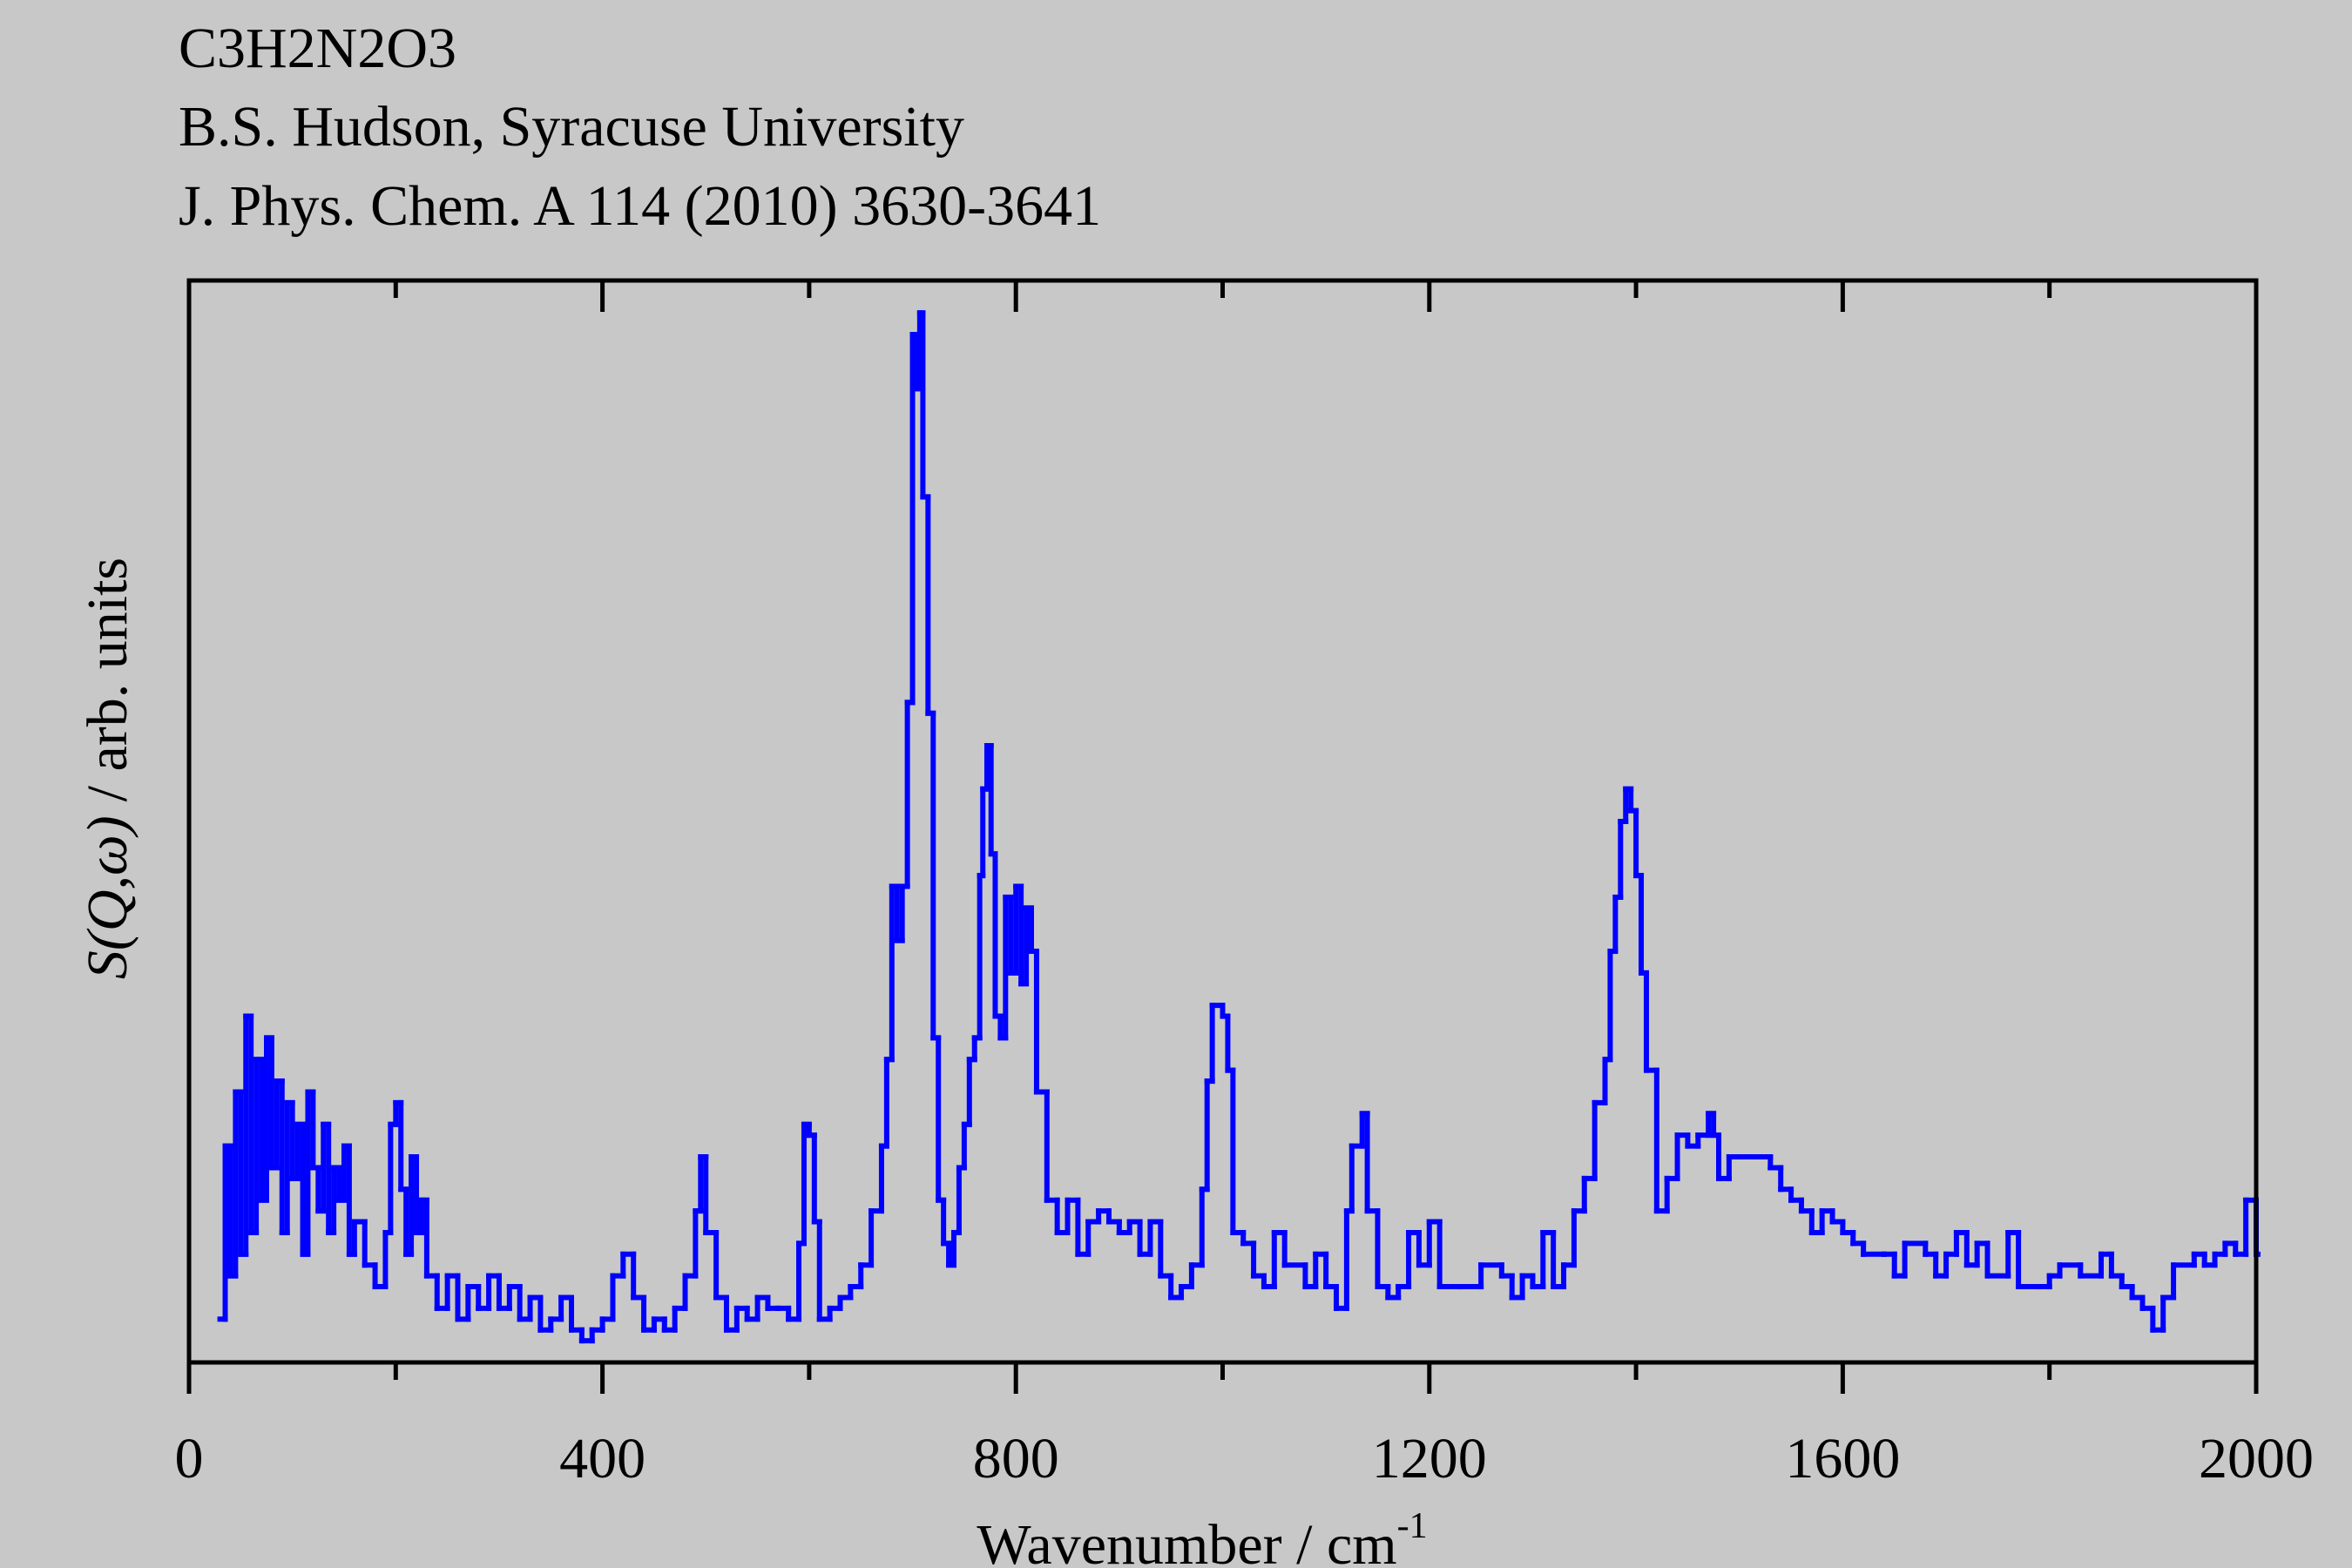 The image size is (2352, 1568). What do you see at coordinates (640, 206) in the screenshot?
I see `chart-subtitle: J. Phys. Chem. A 114 (2010) 3630-3641` at bounding box center [640, 206].